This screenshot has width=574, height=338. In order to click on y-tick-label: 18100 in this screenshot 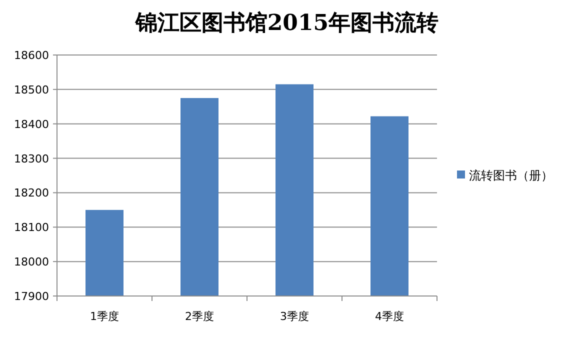, I will do `click(31, 227)`.